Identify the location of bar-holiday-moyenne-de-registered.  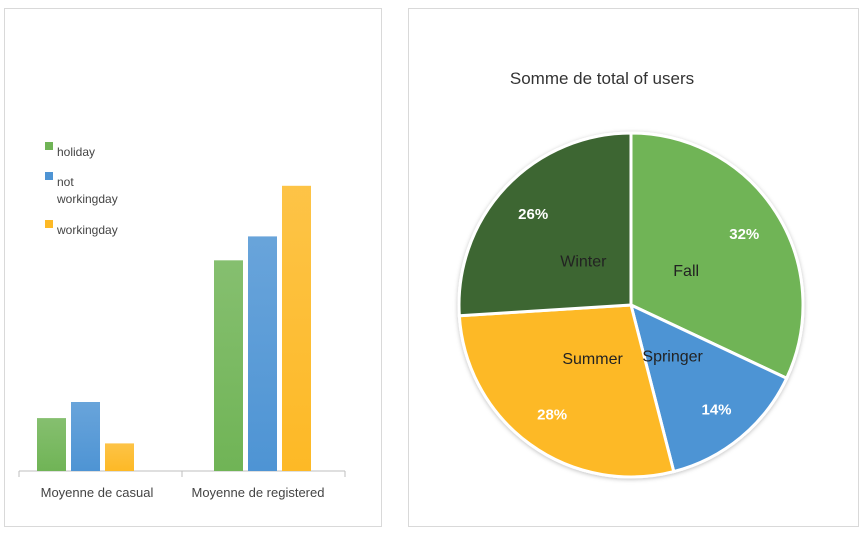
(228, 365).